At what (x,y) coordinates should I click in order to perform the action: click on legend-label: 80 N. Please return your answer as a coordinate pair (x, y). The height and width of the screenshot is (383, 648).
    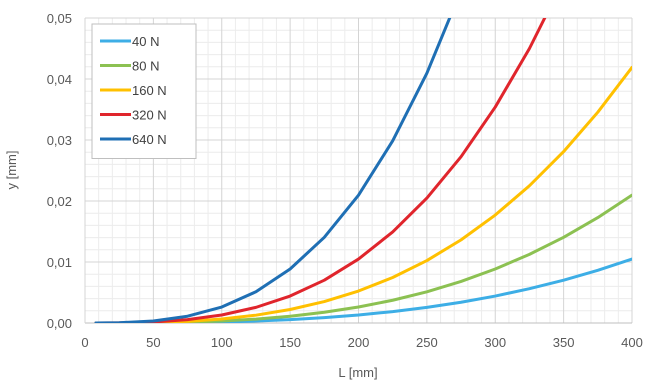
    Looking at the image, I should click on (145, 66).